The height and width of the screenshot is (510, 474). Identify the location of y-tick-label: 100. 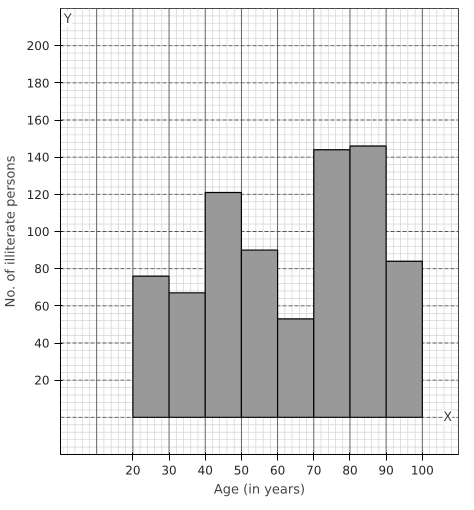
(38, 232).